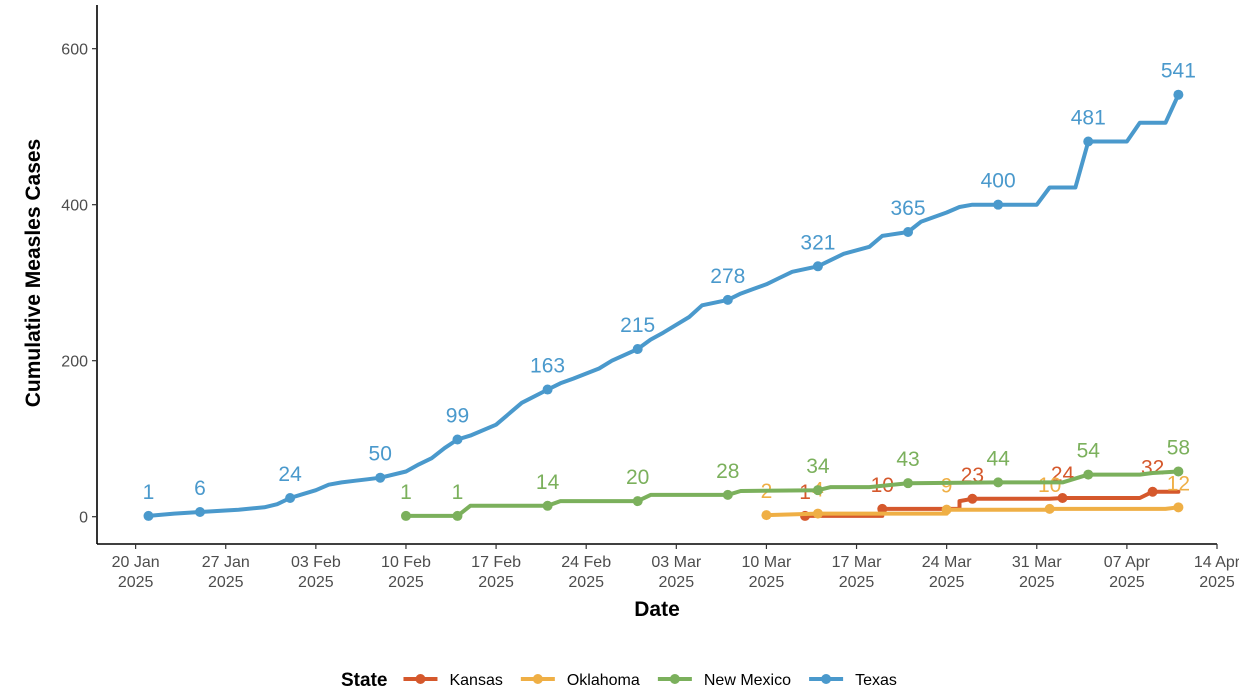 The image size is (1239, 693). Describe the element at coordinates (290, 474) in the screenshot. I see `texas-data-label: 24` at that location.